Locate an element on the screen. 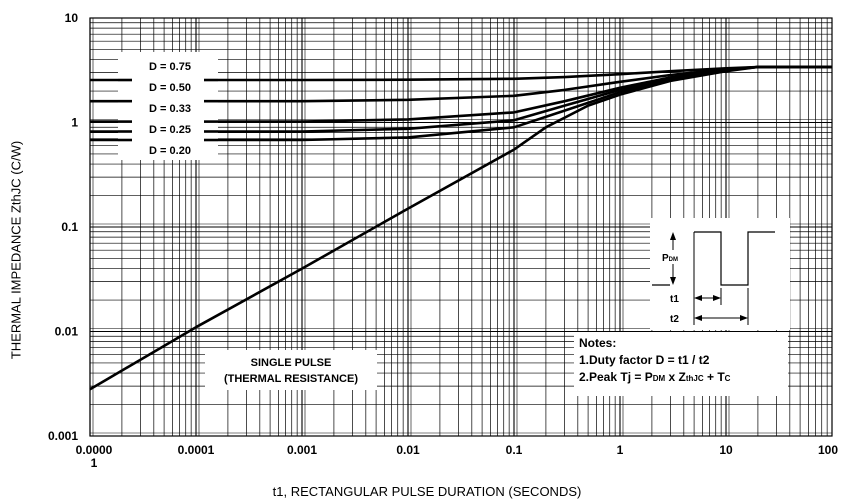 The width and height of the screenshot is (854, 504). x-tick-label: 0.0001 is located at coordinates (196, 450).